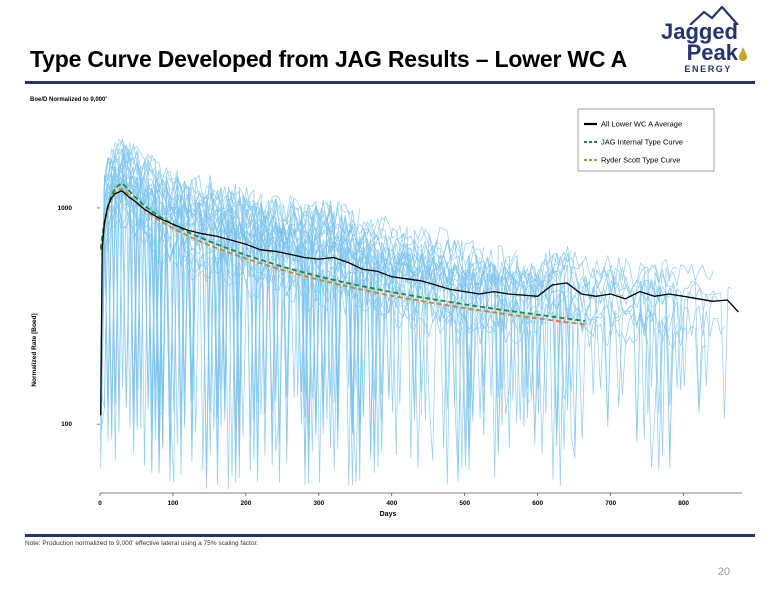 The height and width of the screenshot is (600, 776). I want to click on company-logo: Jagged Peak ENERGY, so click(706, 41).